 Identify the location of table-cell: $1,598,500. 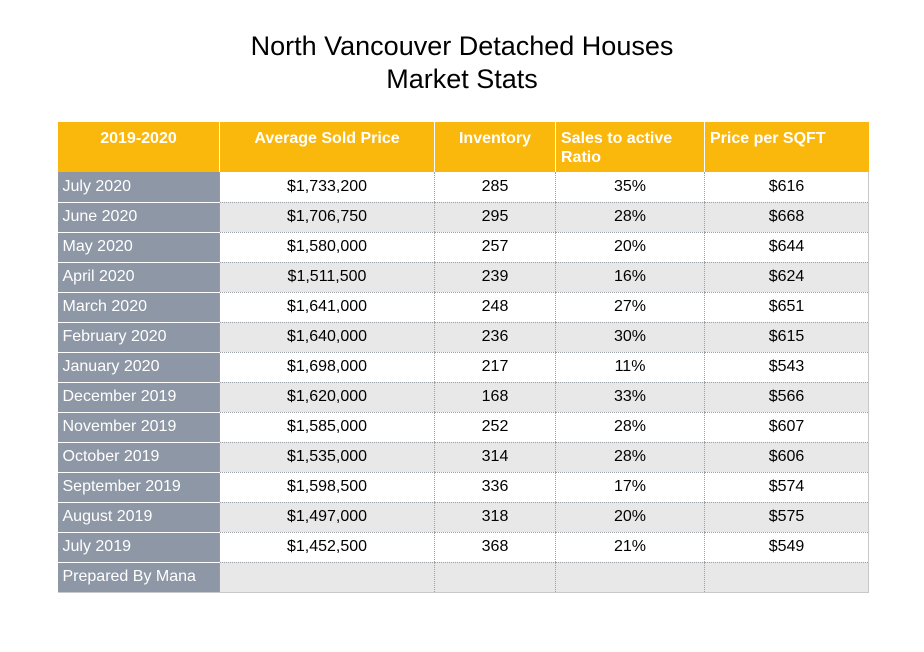
(327, 487).